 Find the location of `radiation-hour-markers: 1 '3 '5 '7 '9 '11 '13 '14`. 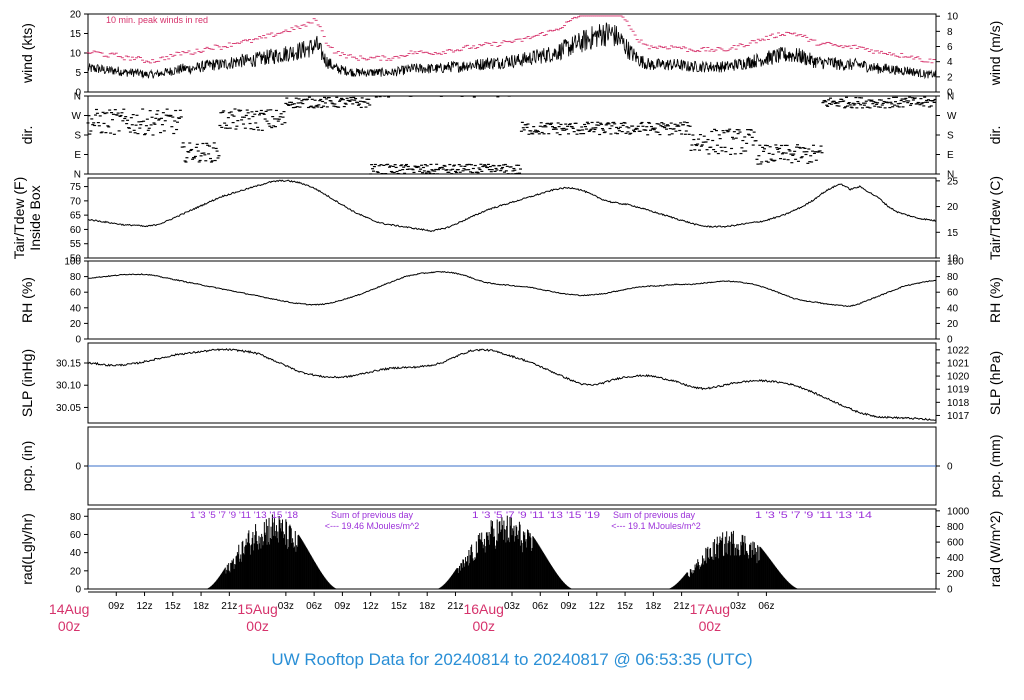

radiation-hour-markers: 1 '3 '5 '7 '9 '11 '13 '14 is located at coordinates (813, 515).